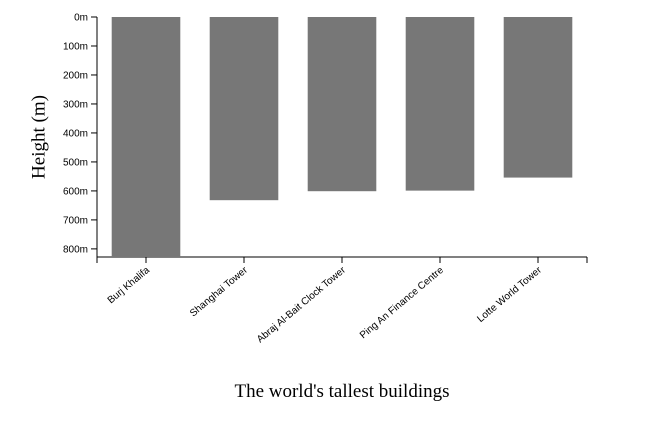  Describe the element at coordinates (39, 137) in the screenshot. I see `y-axis-title: Height (m)` at that location.